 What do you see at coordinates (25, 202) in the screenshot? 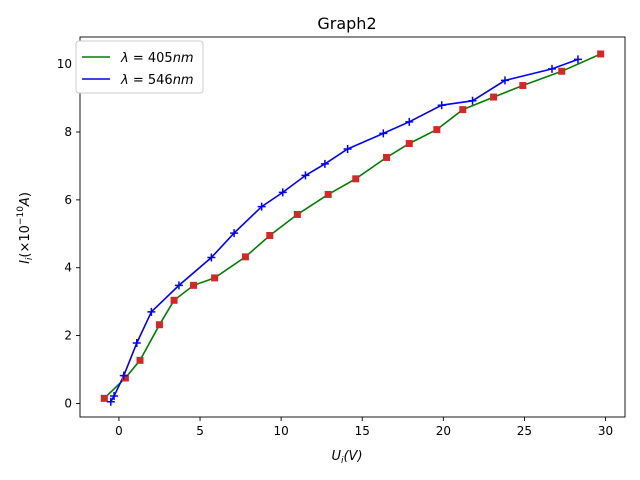
I see `y-label-unit: A` at bounding box center [25, 202].